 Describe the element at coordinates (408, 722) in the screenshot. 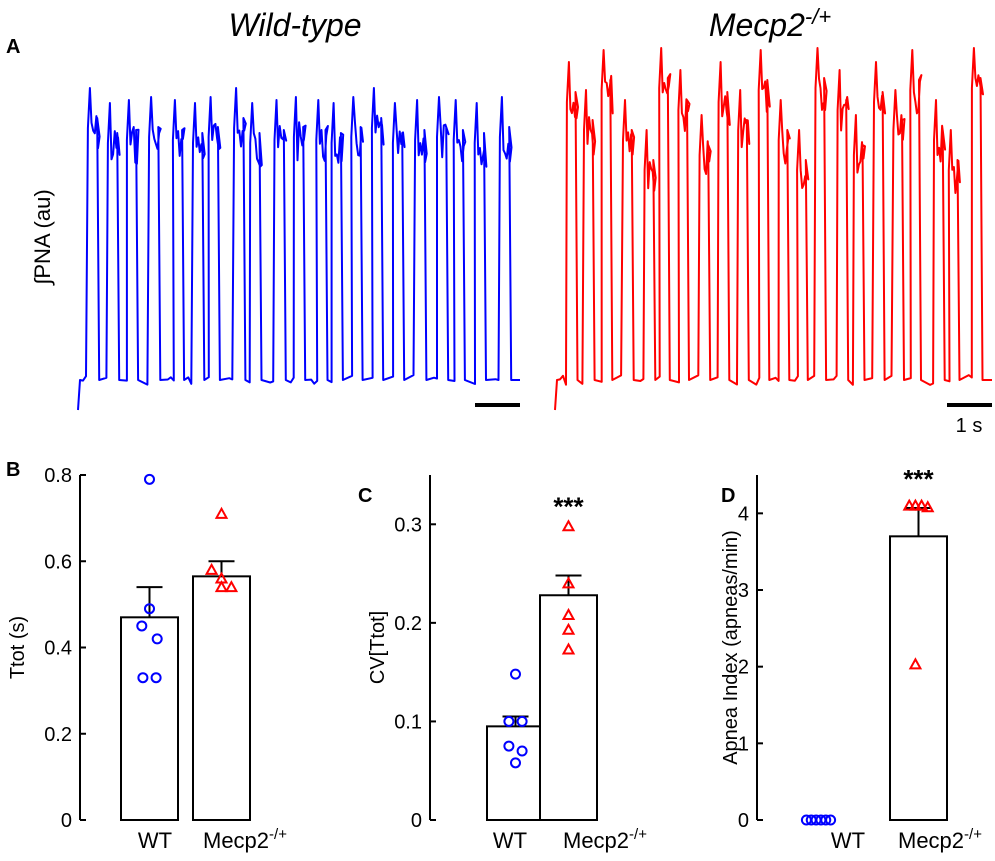

I see `y-tick-label: 0.1` at that location.